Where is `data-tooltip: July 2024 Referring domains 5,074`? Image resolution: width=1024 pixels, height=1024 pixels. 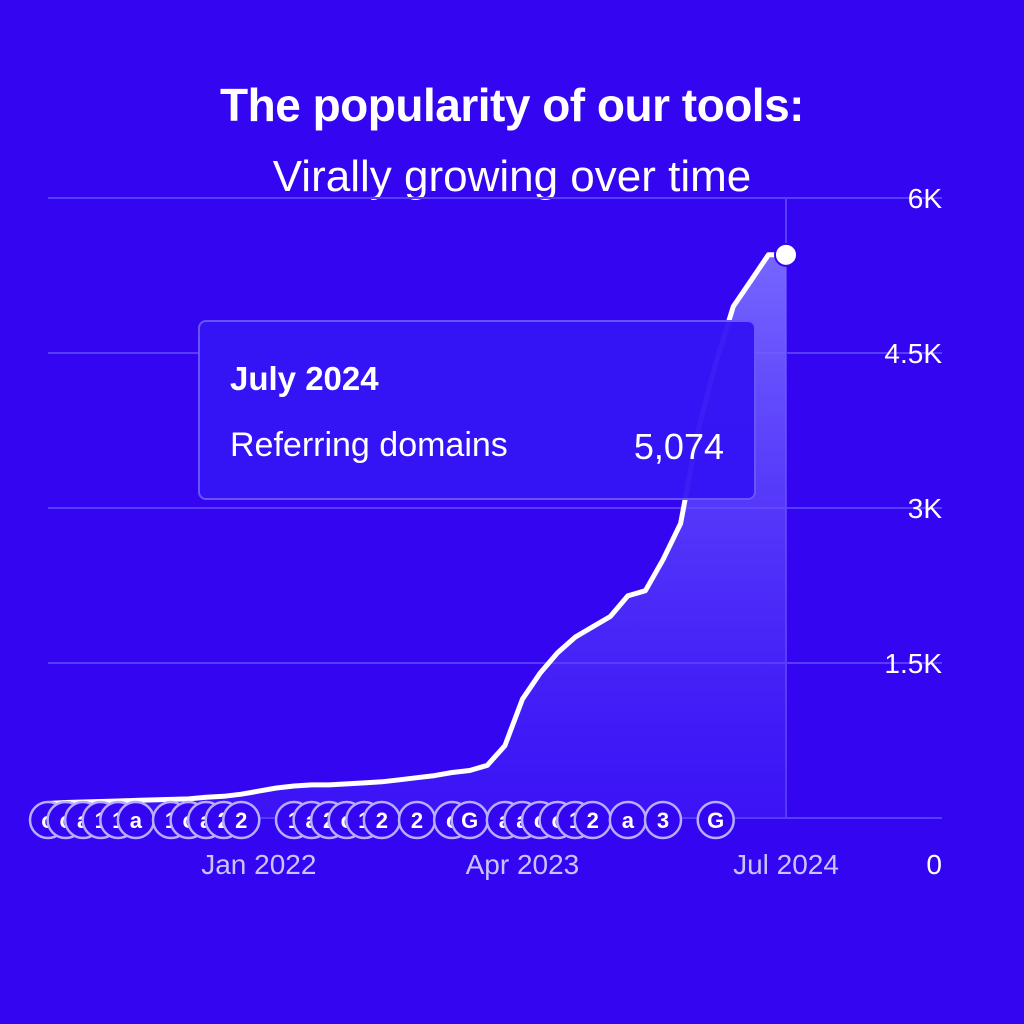 data-tooltip: July 2024 Referring domains 5,074 is located at coordinates (477, 410).